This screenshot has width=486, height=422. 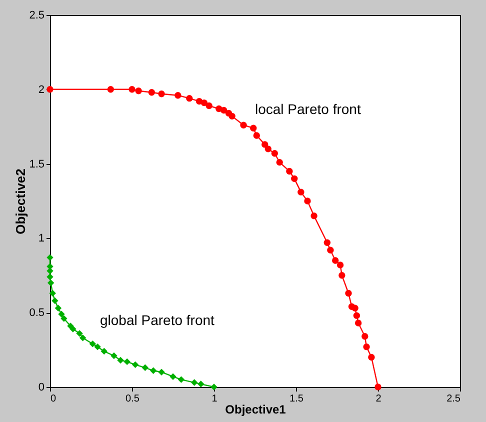 What do you see at coordinates (53, 399) in the screenshot?
I see `x-tick-label: 0` at bounding box center [53, 399].